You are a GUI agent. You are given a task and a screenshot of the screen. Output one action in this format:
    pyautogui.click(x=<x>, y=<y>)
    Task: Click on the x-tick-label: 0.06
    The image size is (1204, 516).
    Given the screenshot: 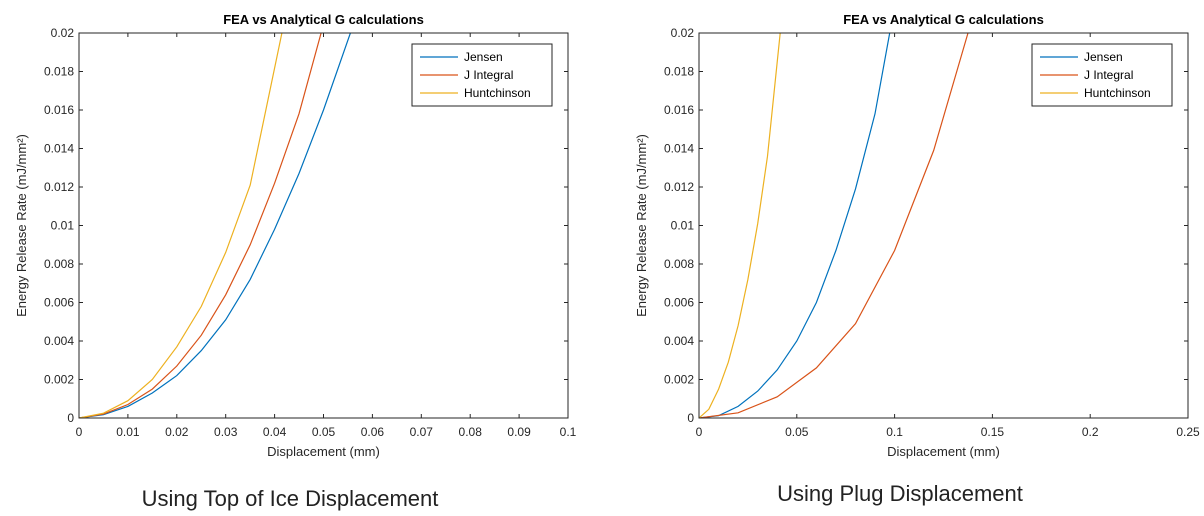 What is the action you would take?
    pyautogui.click(x=373, y=432)
    